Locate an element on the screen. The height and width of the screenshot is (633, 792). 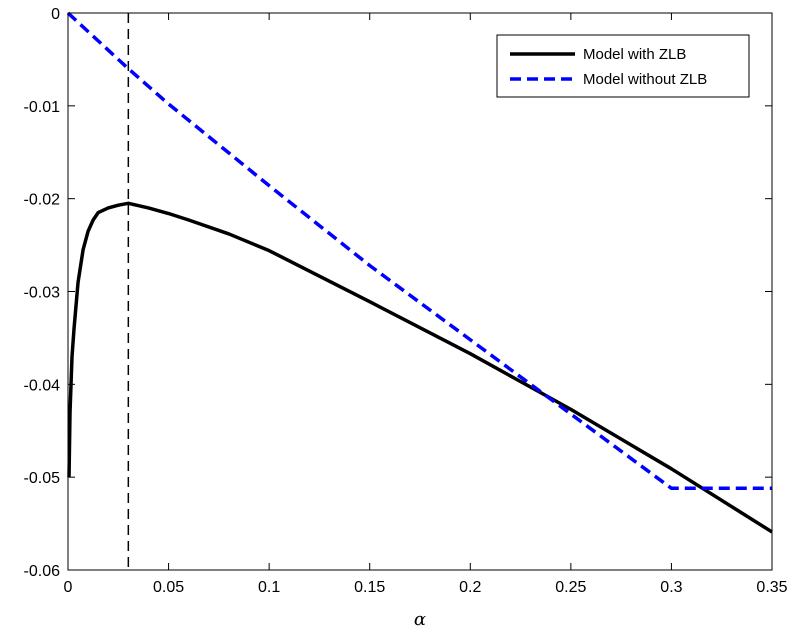
y-tick-label: -0.01 is located at coordinates (42, 107).